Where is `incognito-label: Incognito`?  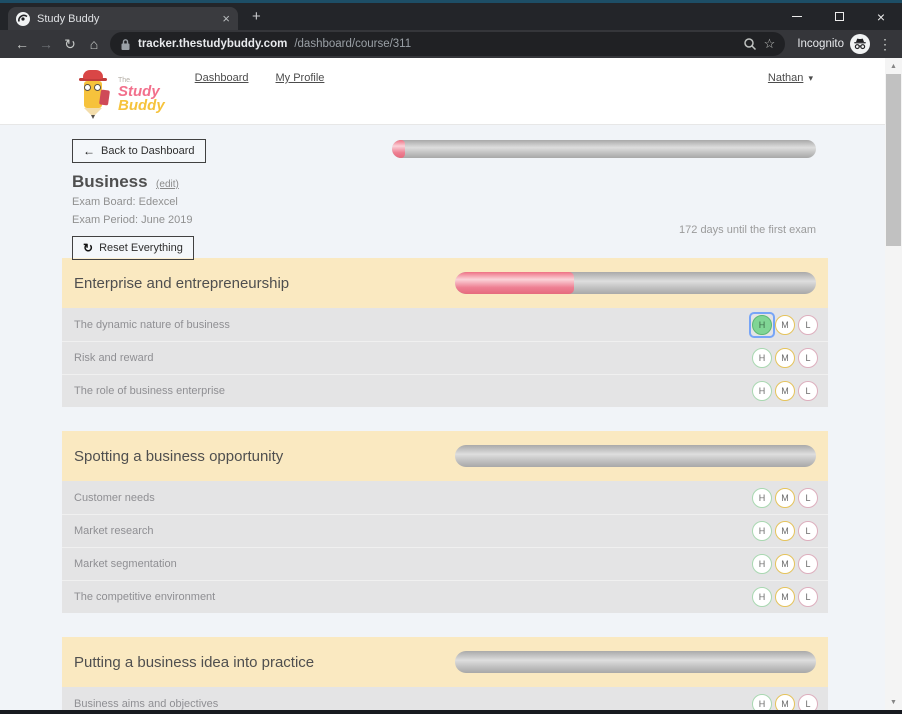
incognito-label: Incognito is located at coordinates (820, 44).